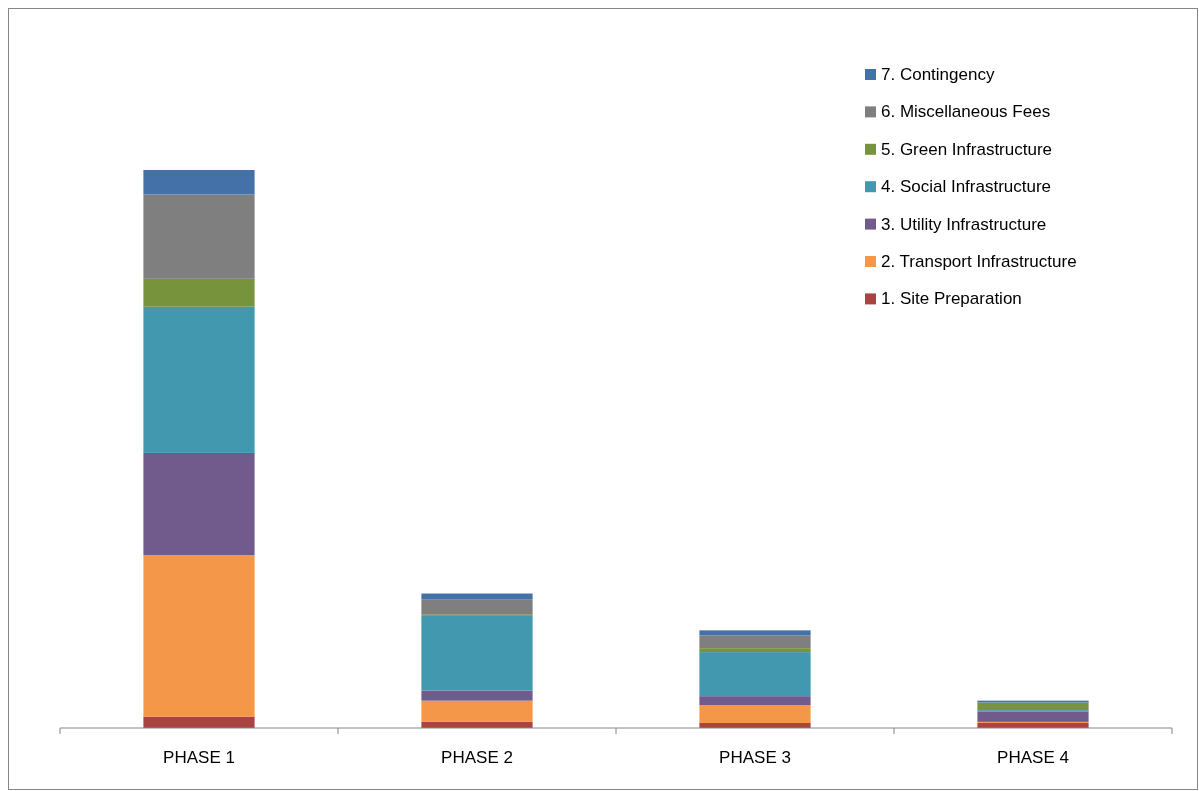 Image resolution: width=1199 pixels, height=791 pixels. I want to click on legend-label: 1. Site Preparation, so click(951, 299).